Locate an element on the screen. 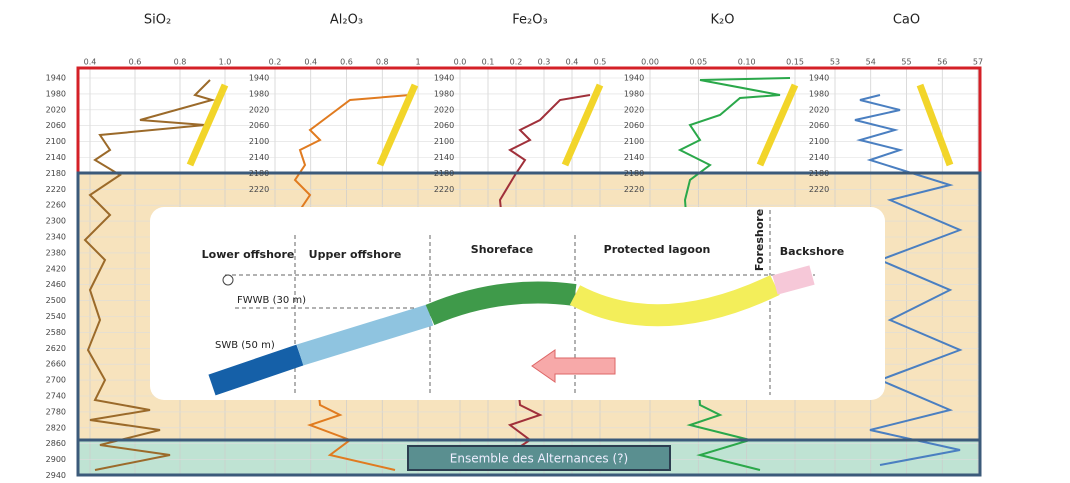 Image resolution: width=1070 pixels, height=483 pixels. axis-tick-label: 0.5 is located at coordinates (600, 62).